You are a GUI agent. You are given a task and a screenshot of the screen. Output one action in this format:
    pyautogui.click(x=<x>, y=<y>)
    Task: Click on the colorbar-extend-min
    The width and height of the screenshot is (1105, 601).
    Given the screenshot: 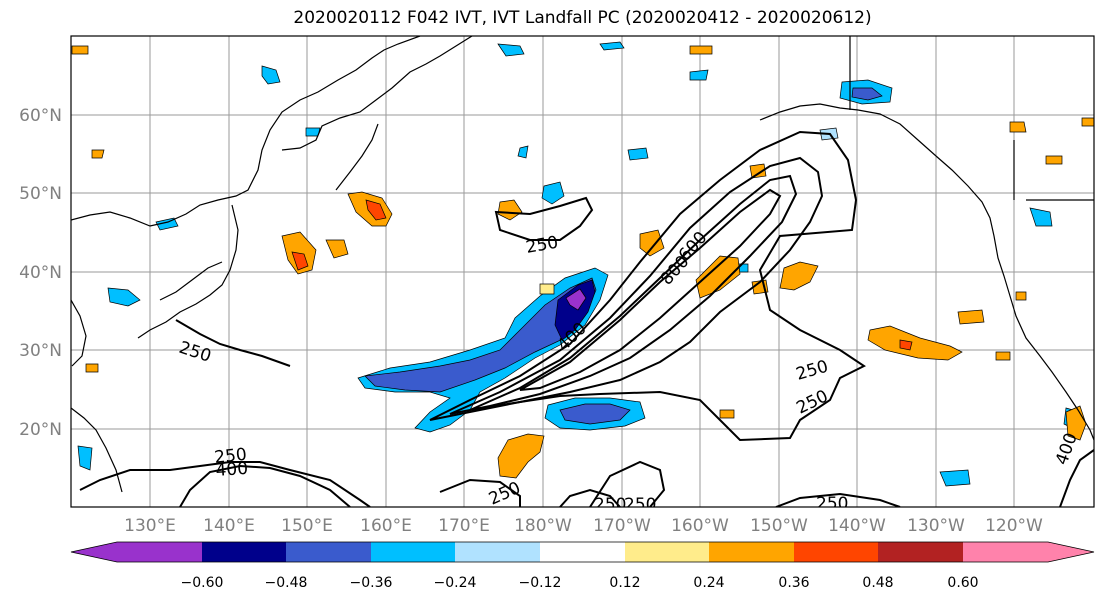 What is the action you would take?
    pyautogui.click(x=94, y=552)
    